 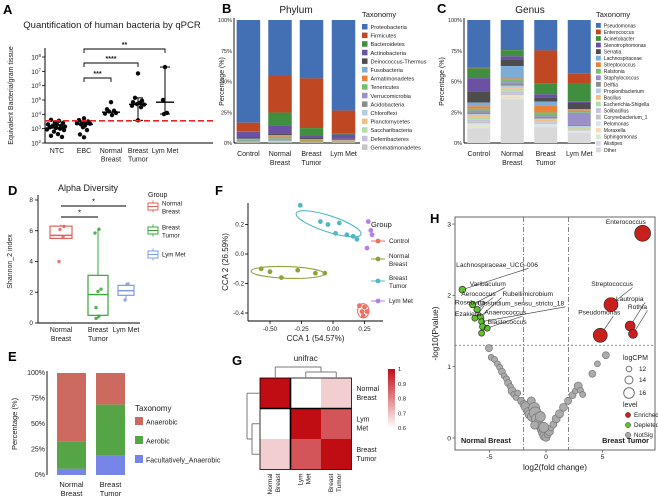 What do you see at coordinates (111, 59) in the screenshot?
I see `sig-label: ****` at bounding box center [111, 59].